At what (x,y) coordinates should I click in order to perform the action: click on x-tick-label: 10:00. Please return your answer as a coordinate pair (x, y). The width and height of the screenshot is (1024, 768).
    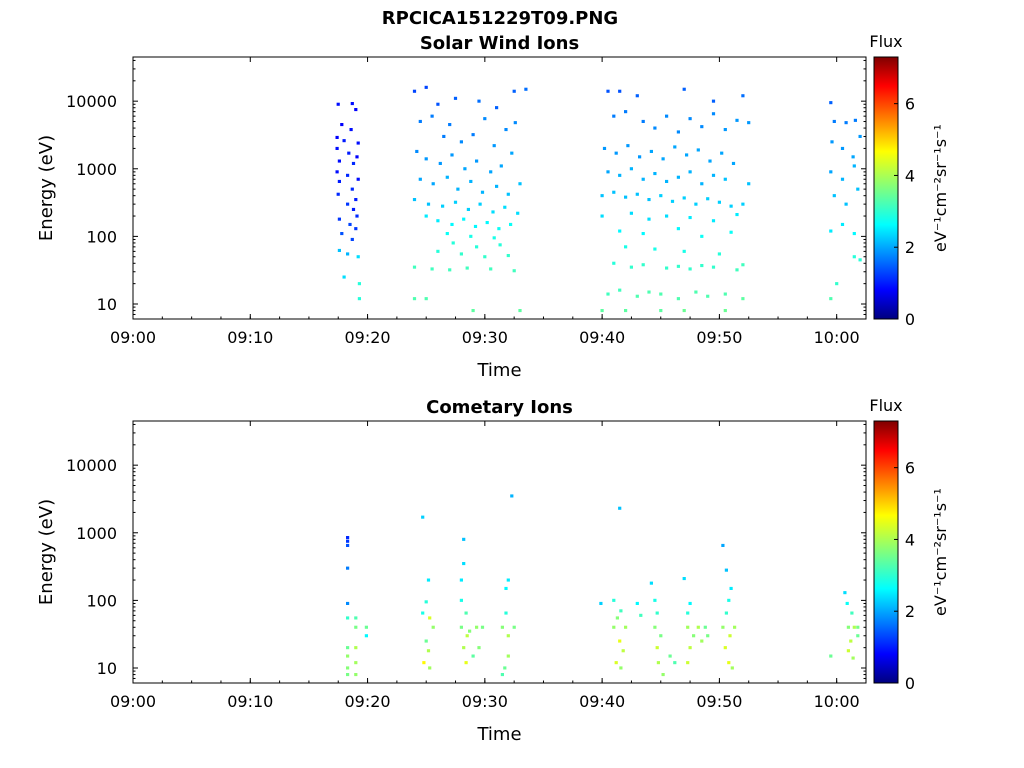
    Looking at the image, I should click on (837, 337).